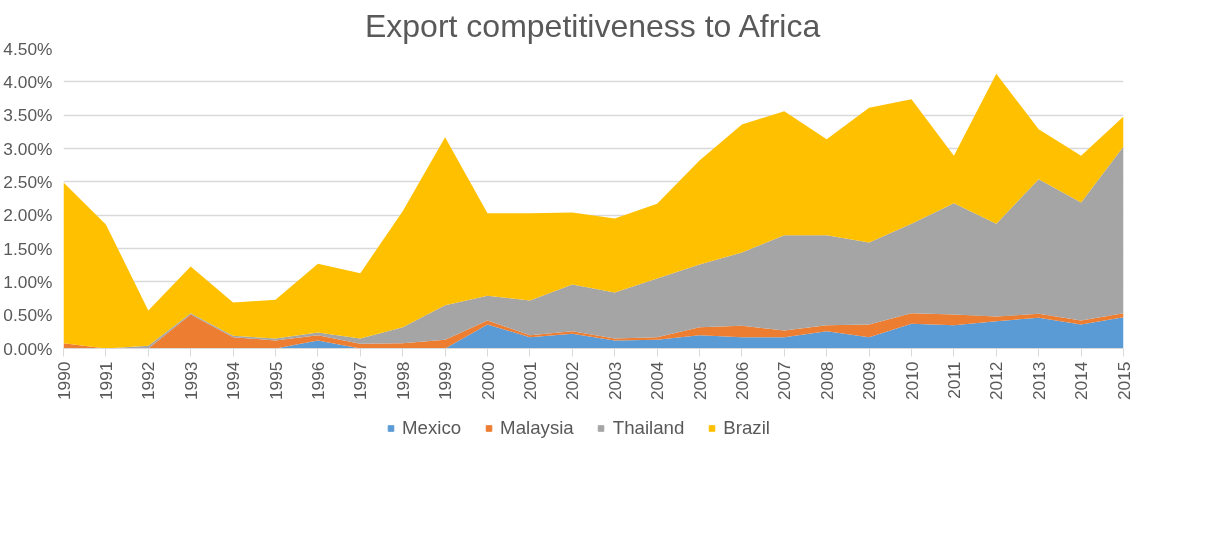 The height and width of the screenshot is (540, 1210). Describe the element at coordinates (657, 381) in the screenshot. I see `x-tick-label: 2004` at that location.